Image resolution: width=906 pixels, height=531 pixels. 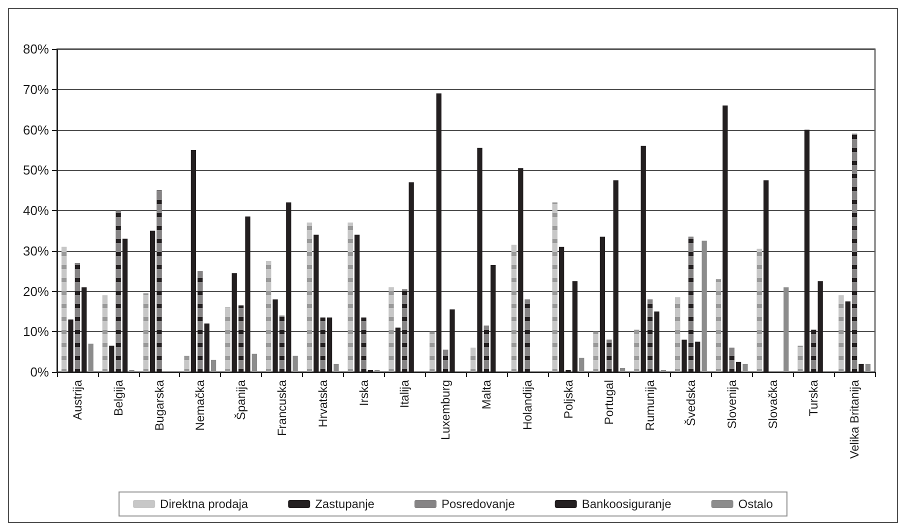 What do you see at coordinates (36, 89) in the screenshot?
I see `y-tick-label: 70%` at bounding box center [36, 89].